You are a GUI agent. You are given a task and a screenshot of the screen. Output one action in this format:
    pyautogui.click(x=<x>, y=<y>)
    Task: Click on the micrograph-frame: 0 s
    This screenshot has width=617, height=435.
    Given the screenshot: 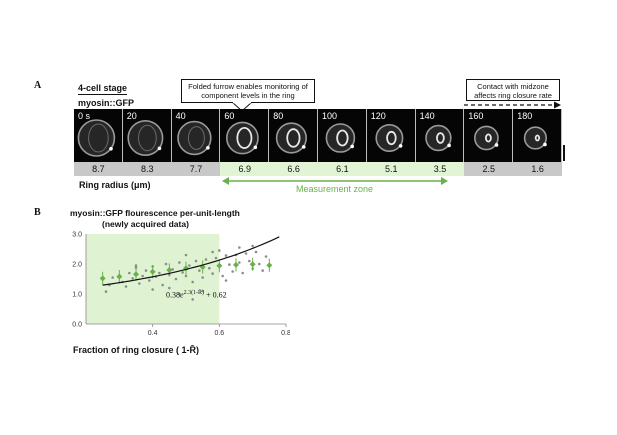 What is the action you would take?
    pyautogui.click(x=98, y=135)
    